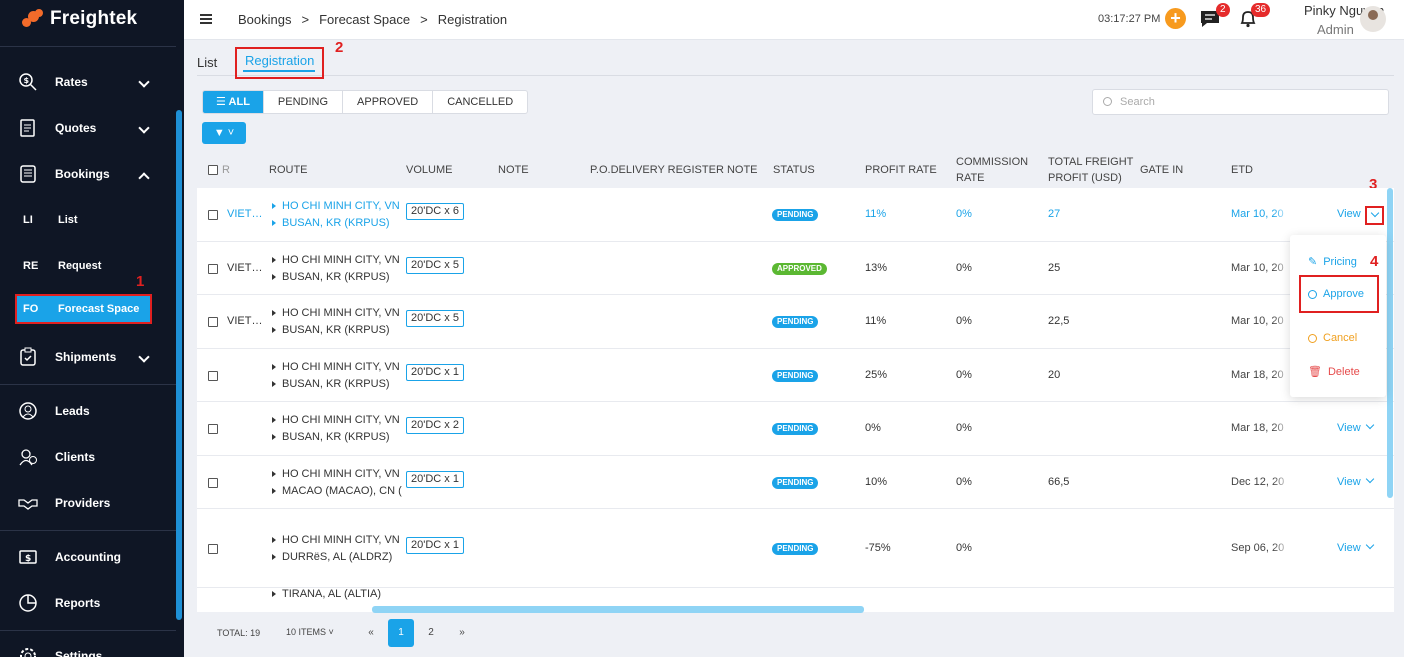 The image size is (1404, 657). I want to click on sidebar-divider, so click(88, 46).